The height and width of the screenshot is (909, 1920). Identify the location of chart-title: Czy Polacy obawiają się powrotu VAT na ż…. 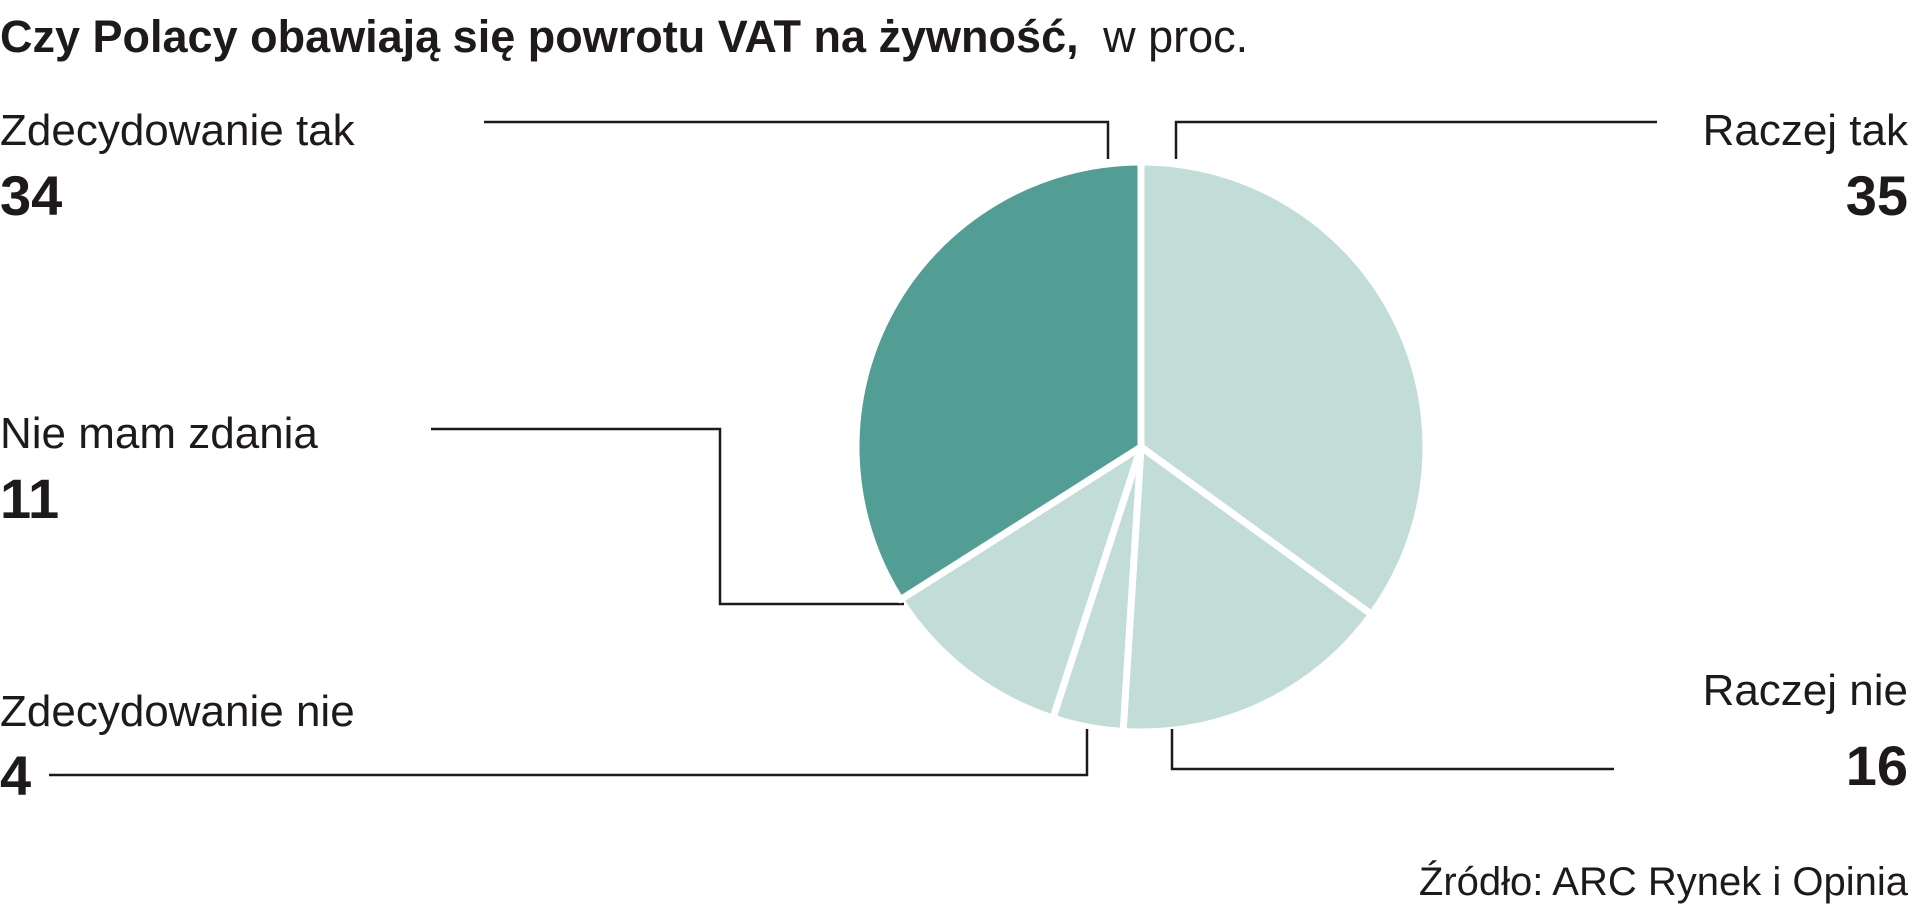
(539, 36).